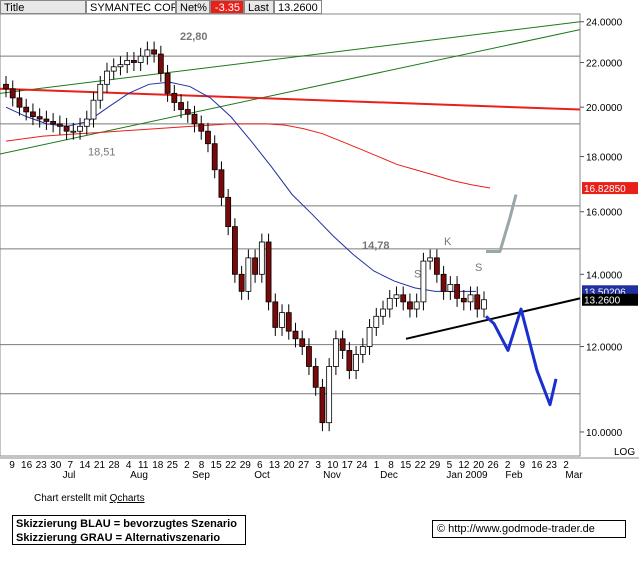  I want to click on x-day-tick: 21, so click(100, 465).